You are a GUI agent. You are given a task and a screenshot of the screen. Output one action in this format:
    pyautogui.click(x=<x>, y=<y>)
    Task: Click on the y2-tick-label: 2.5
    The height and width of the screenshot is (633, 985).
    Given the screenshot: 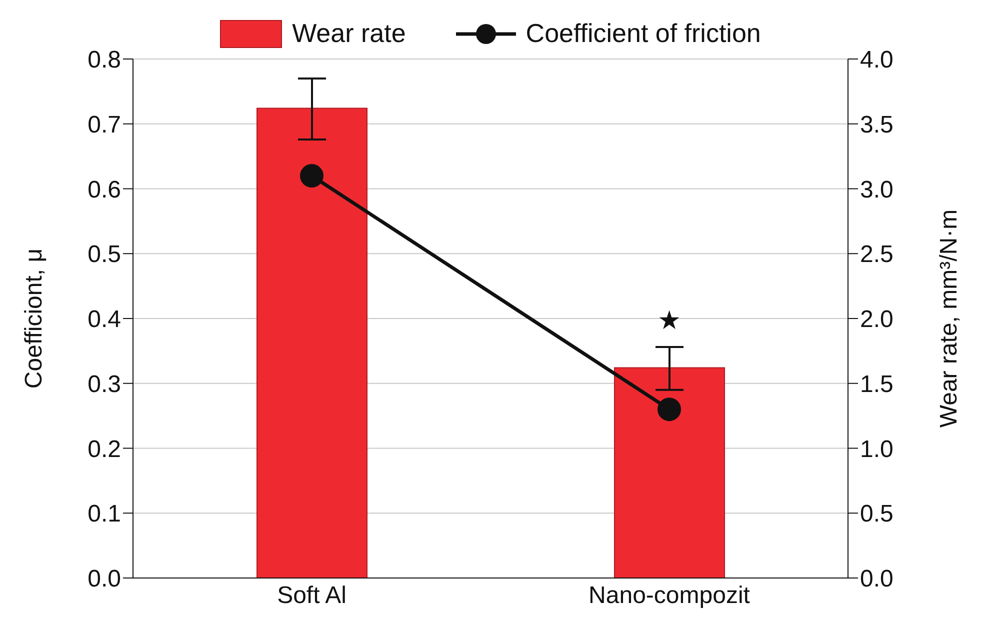 What is the action you would take?
    pyautogui.click(x=877, y=254)
    